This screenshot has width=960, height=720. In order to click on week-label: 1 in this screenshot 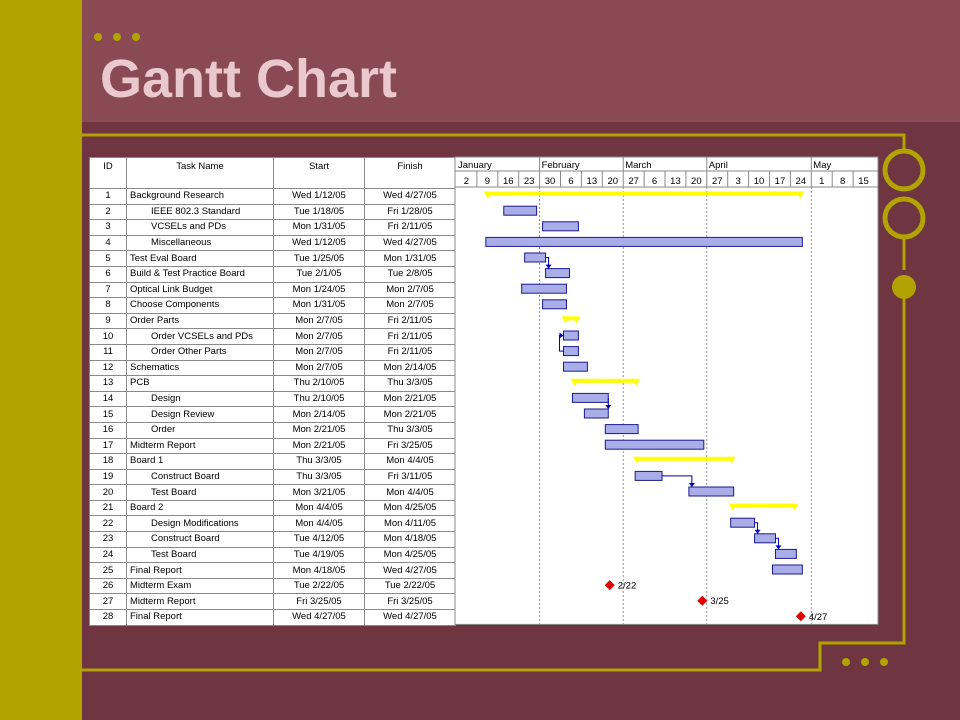, I will do `click(821, 181)`.